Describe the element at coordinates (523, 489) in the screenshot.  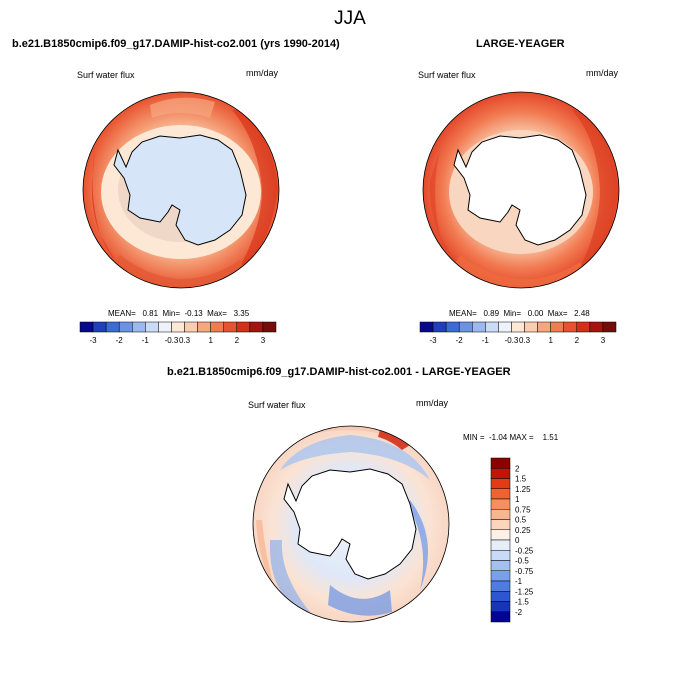
I see `diff-colorbar-tick-label: 1.25` at that location.